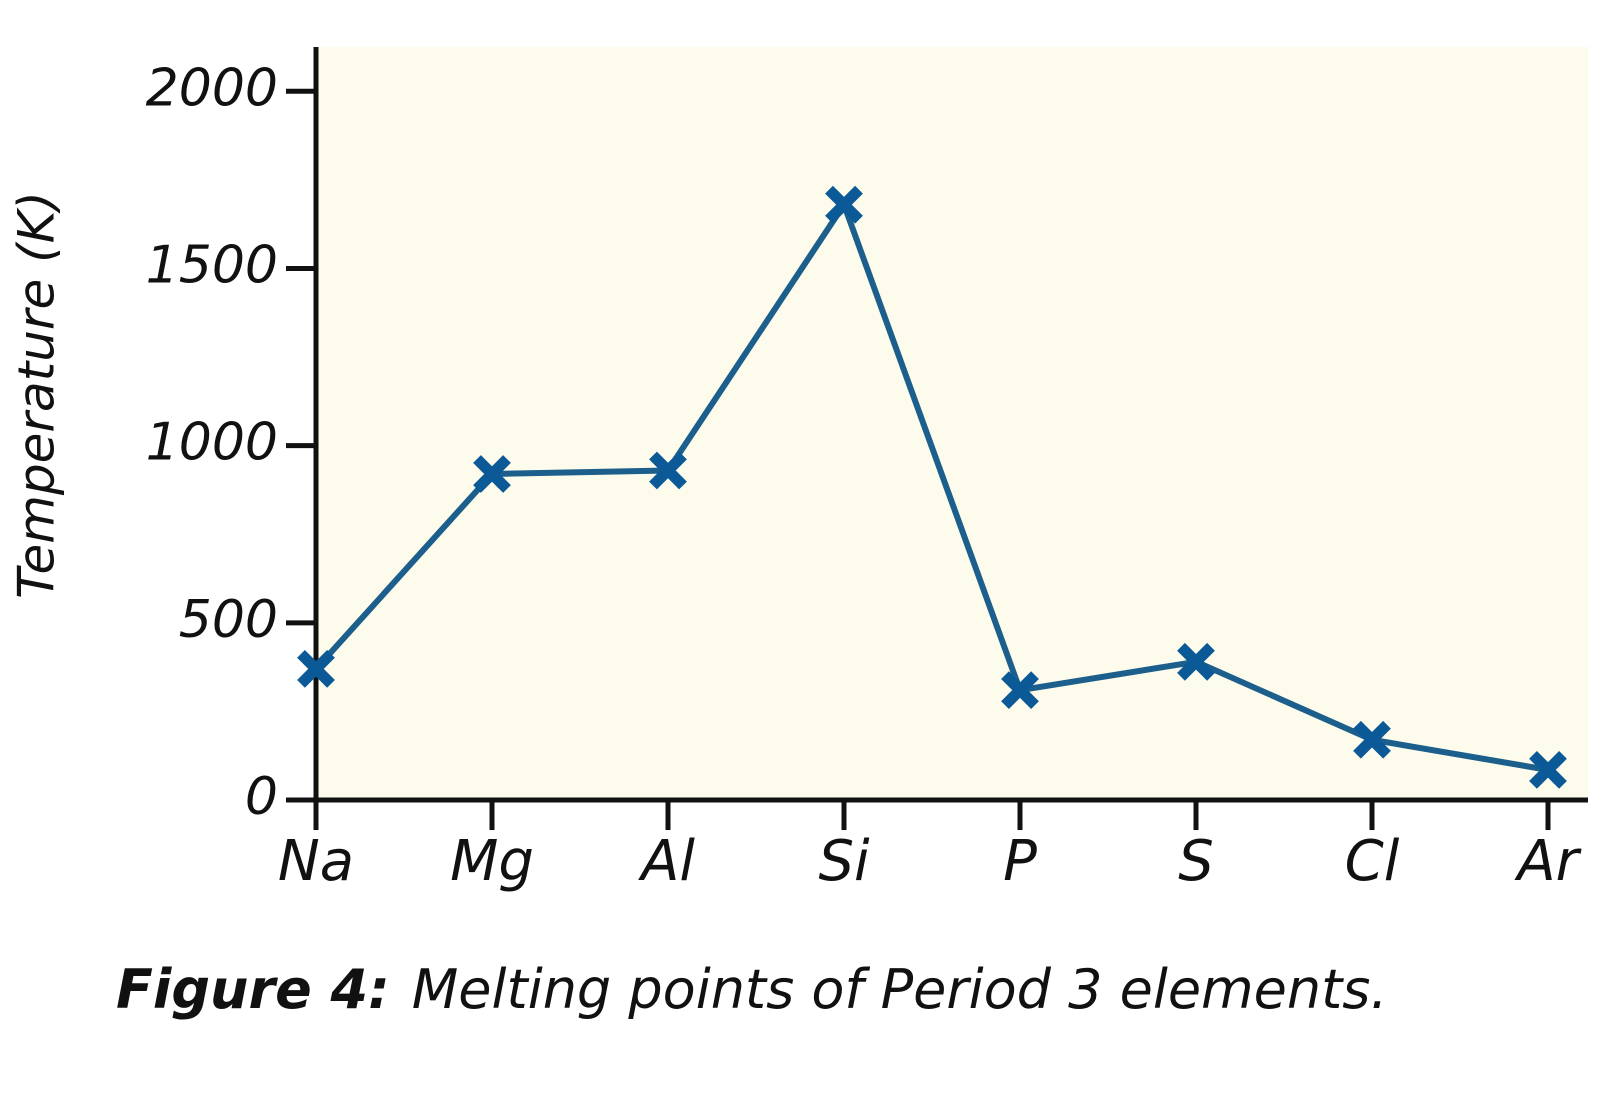 This screenshot has height=1096, width=1608. Describe the element at coordinates (316, 861) in the screenshot. I see `x-tick-label: Na` at that location.